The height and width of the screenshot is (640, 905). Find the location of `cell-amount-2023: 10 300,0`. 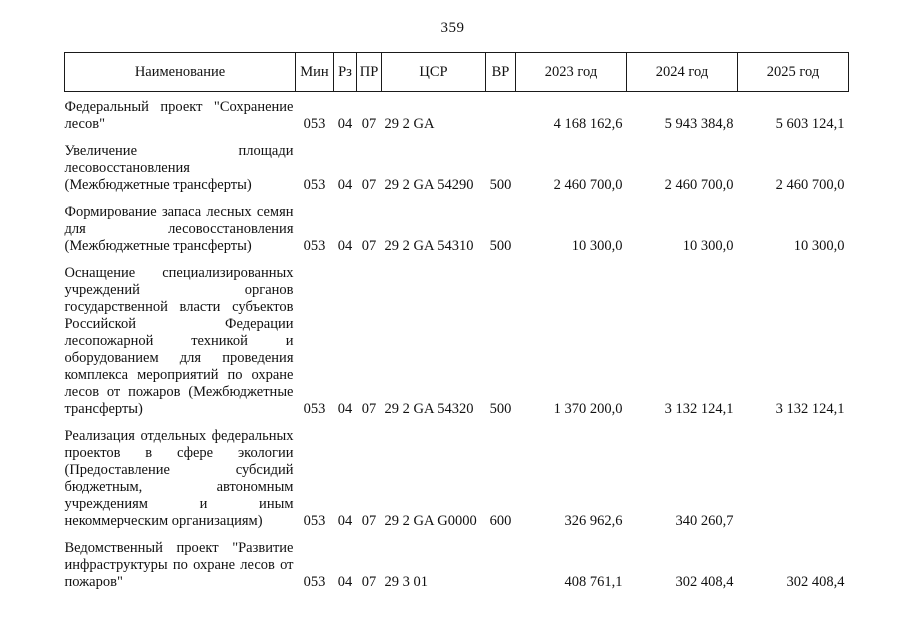

cell-amount-2023: 10 300,0 is located at coordinates (597, 246).